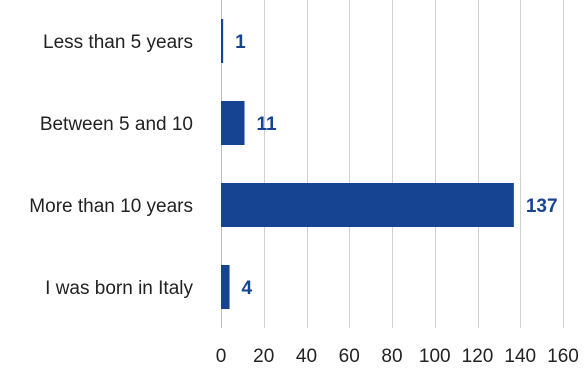 The height and width of the screenshot is (371, 585). I want to click on data-label: 4, so click(247, 288).